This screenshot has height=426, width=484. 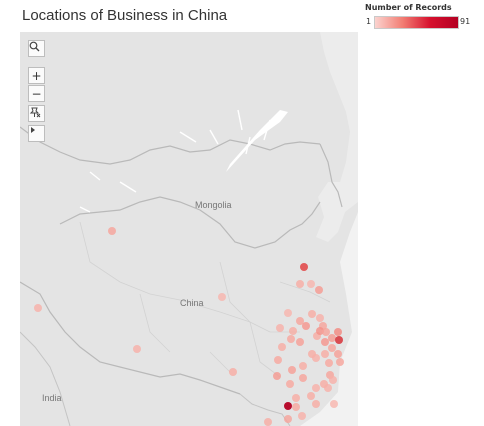 I want to click on data-point-p9, so click(x=288, y=313).